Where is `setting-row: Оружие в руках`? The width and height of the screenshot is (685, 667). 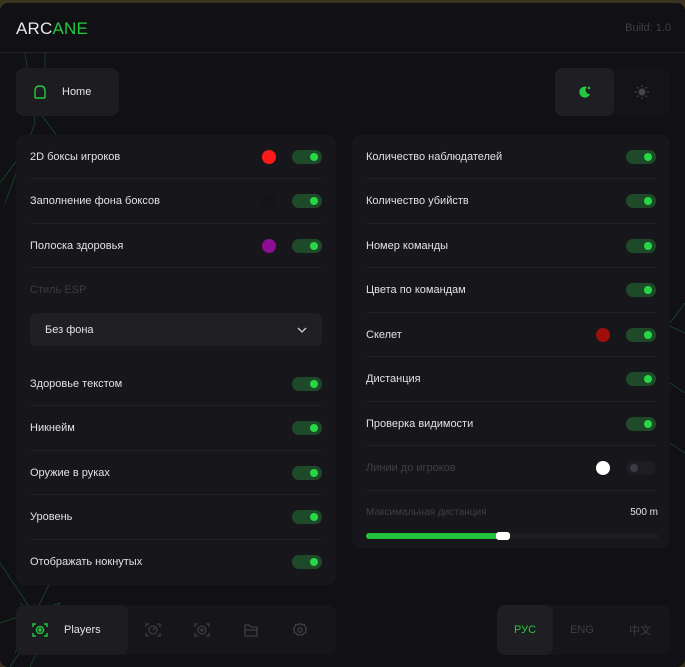
setting-row: Оружие в руках is located at coordinates (176, 473).